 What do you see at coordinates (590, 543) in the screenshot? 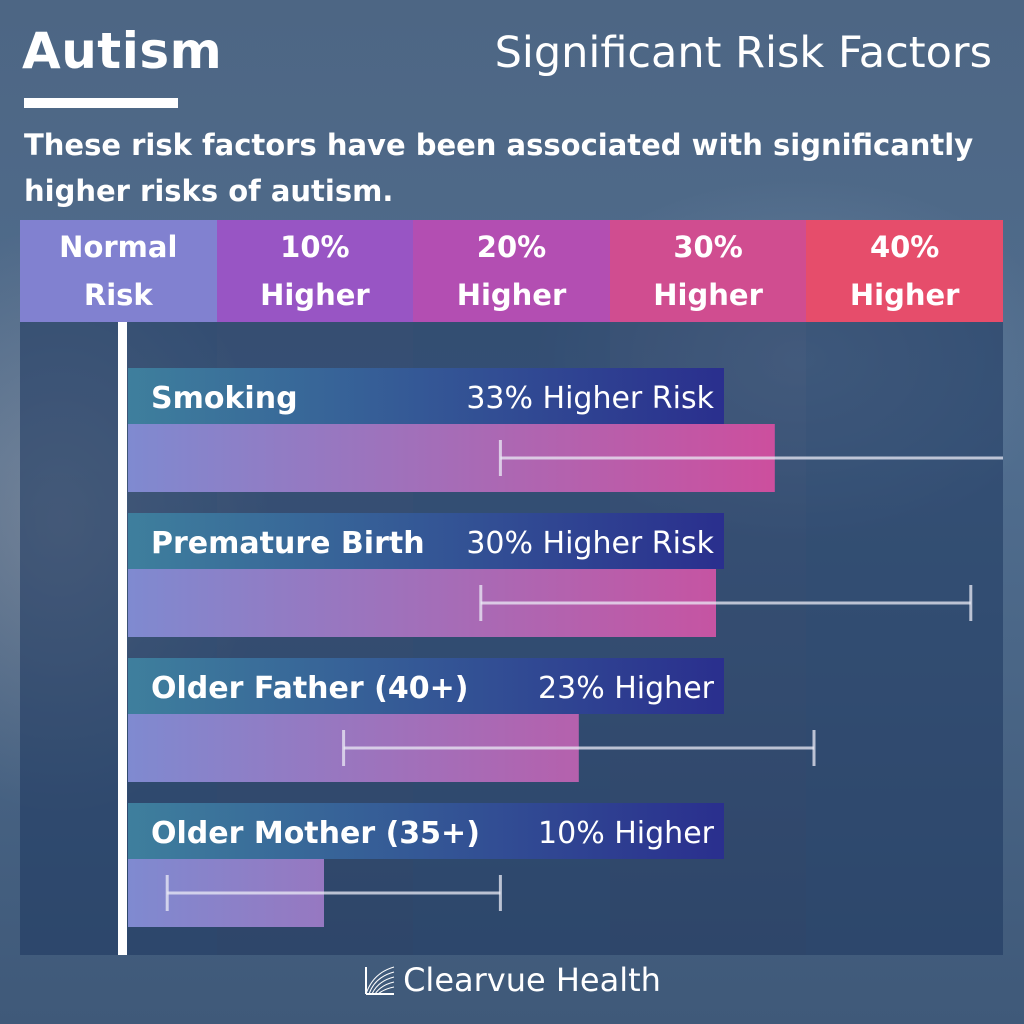
I see `row-value-label: 30% Higher Risk` at bounding box center [590, 543].